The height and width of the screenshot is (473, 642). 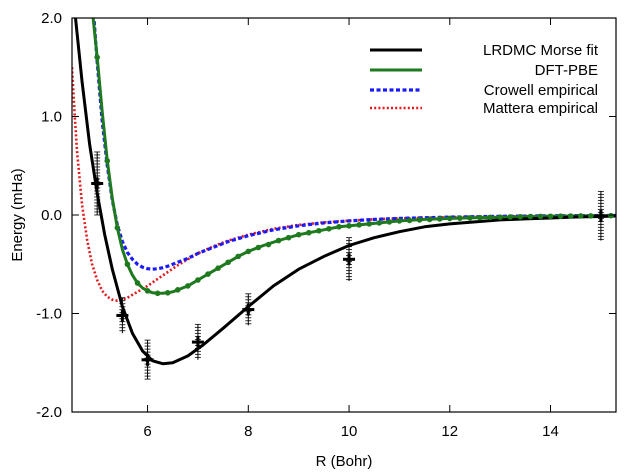 I want to click on y-axis-label: Energy (mHa), so click(x=17, y=214).